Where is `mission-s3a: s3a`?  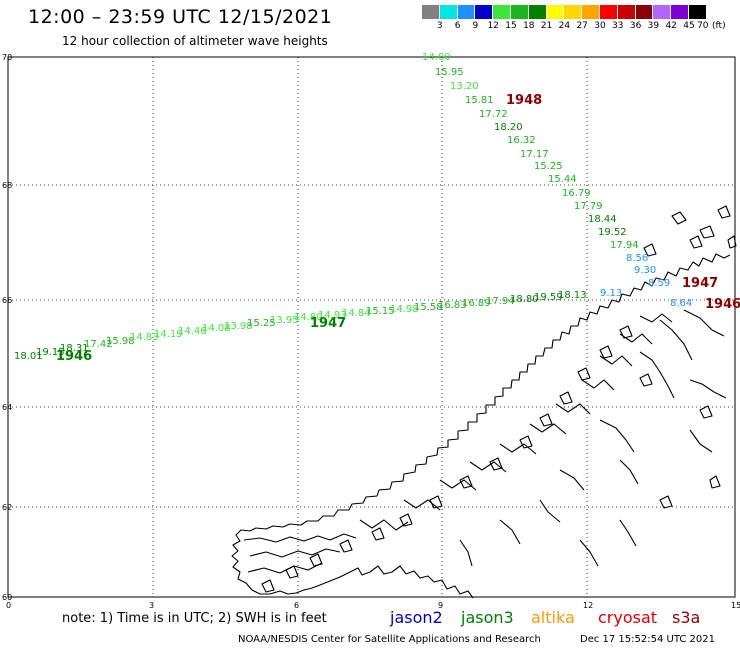 mission-s3a: s3a is located at coordinates (686, 617).